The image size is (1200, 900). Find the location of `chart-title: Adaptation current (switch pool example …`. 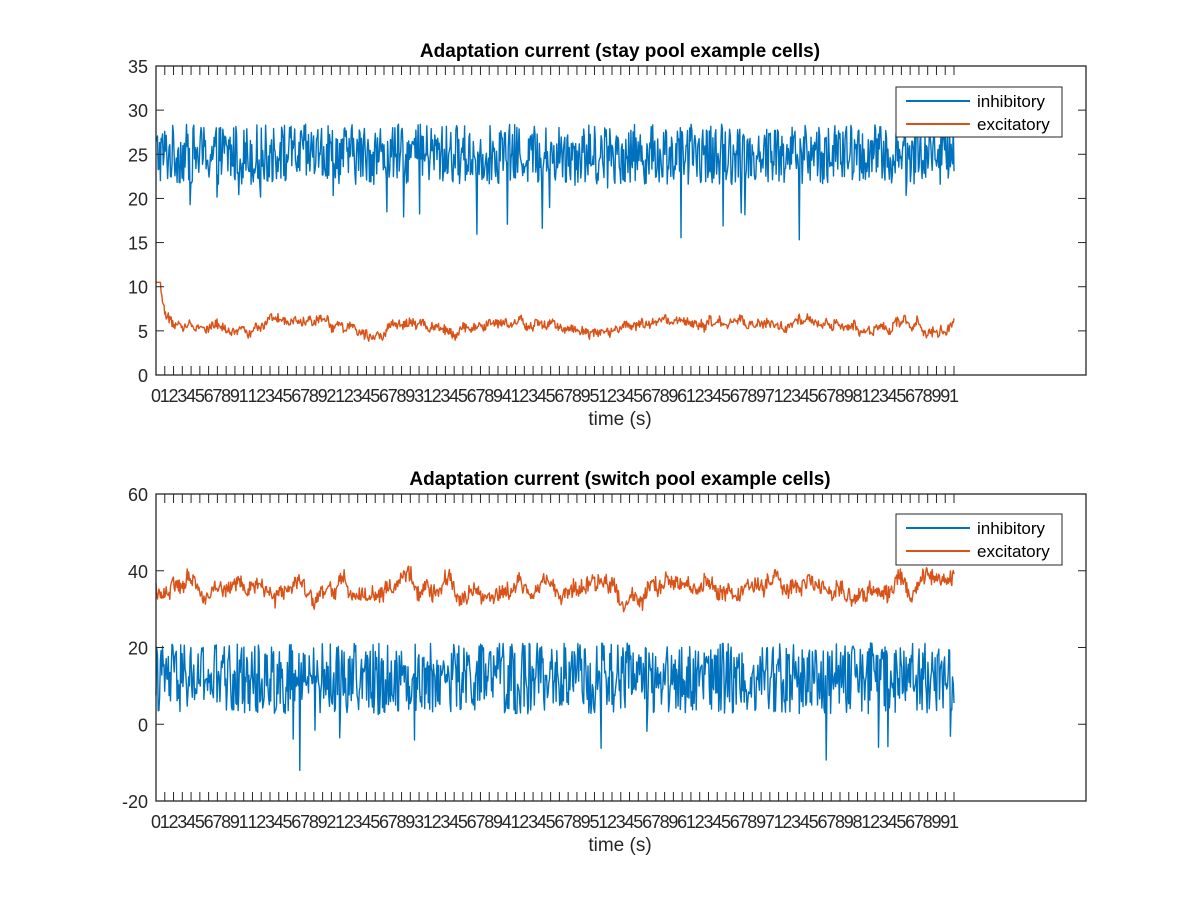

chart-title: Adaptation current (switch pool example … is located at coordinates (619, 479).